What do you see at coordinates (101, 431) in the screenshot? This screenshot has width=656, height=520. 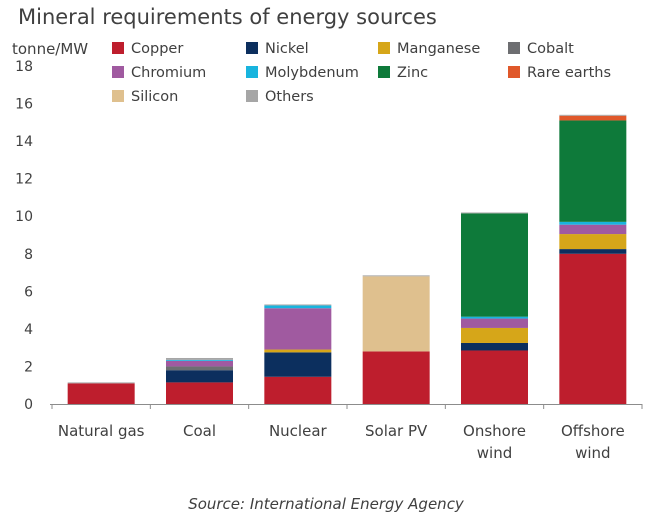 I see `x-category-label-natural-gas: Natural gas` at bounding box center [101, 431].